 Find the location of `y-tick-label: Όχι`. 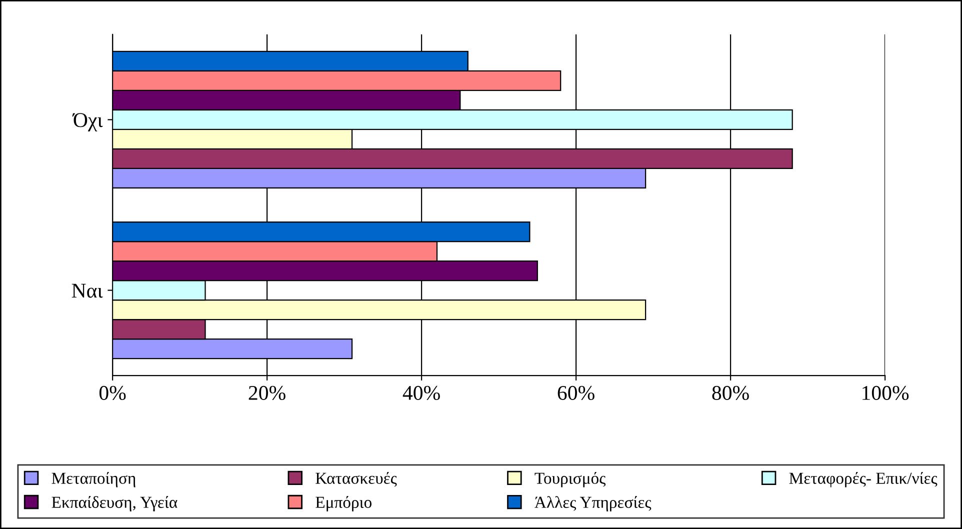

y-tick-label: Όχι is located at coordinates (87, 122).